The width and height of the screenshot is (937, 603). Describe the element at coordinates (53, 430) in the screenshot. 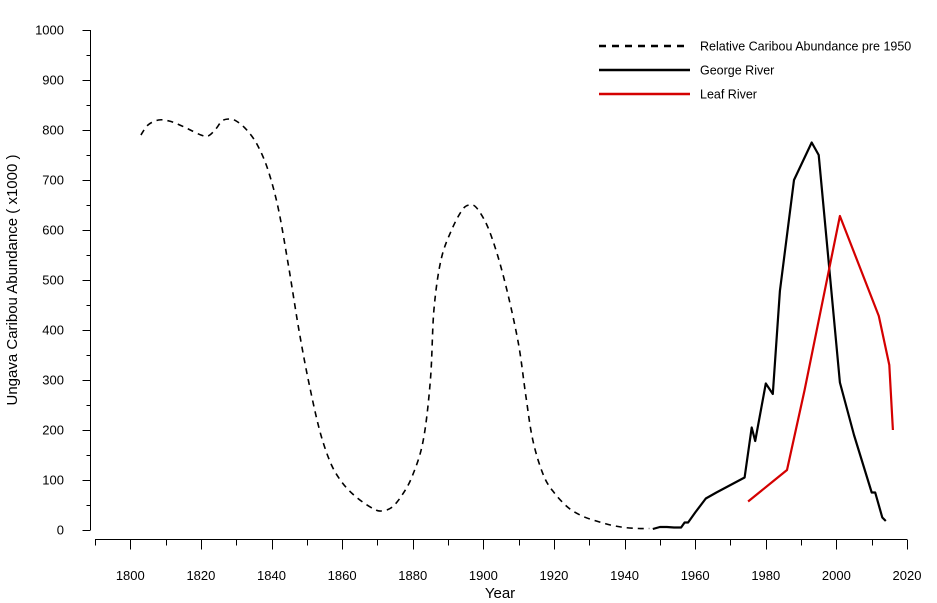

I see `y-tick-label: 200` at that location.